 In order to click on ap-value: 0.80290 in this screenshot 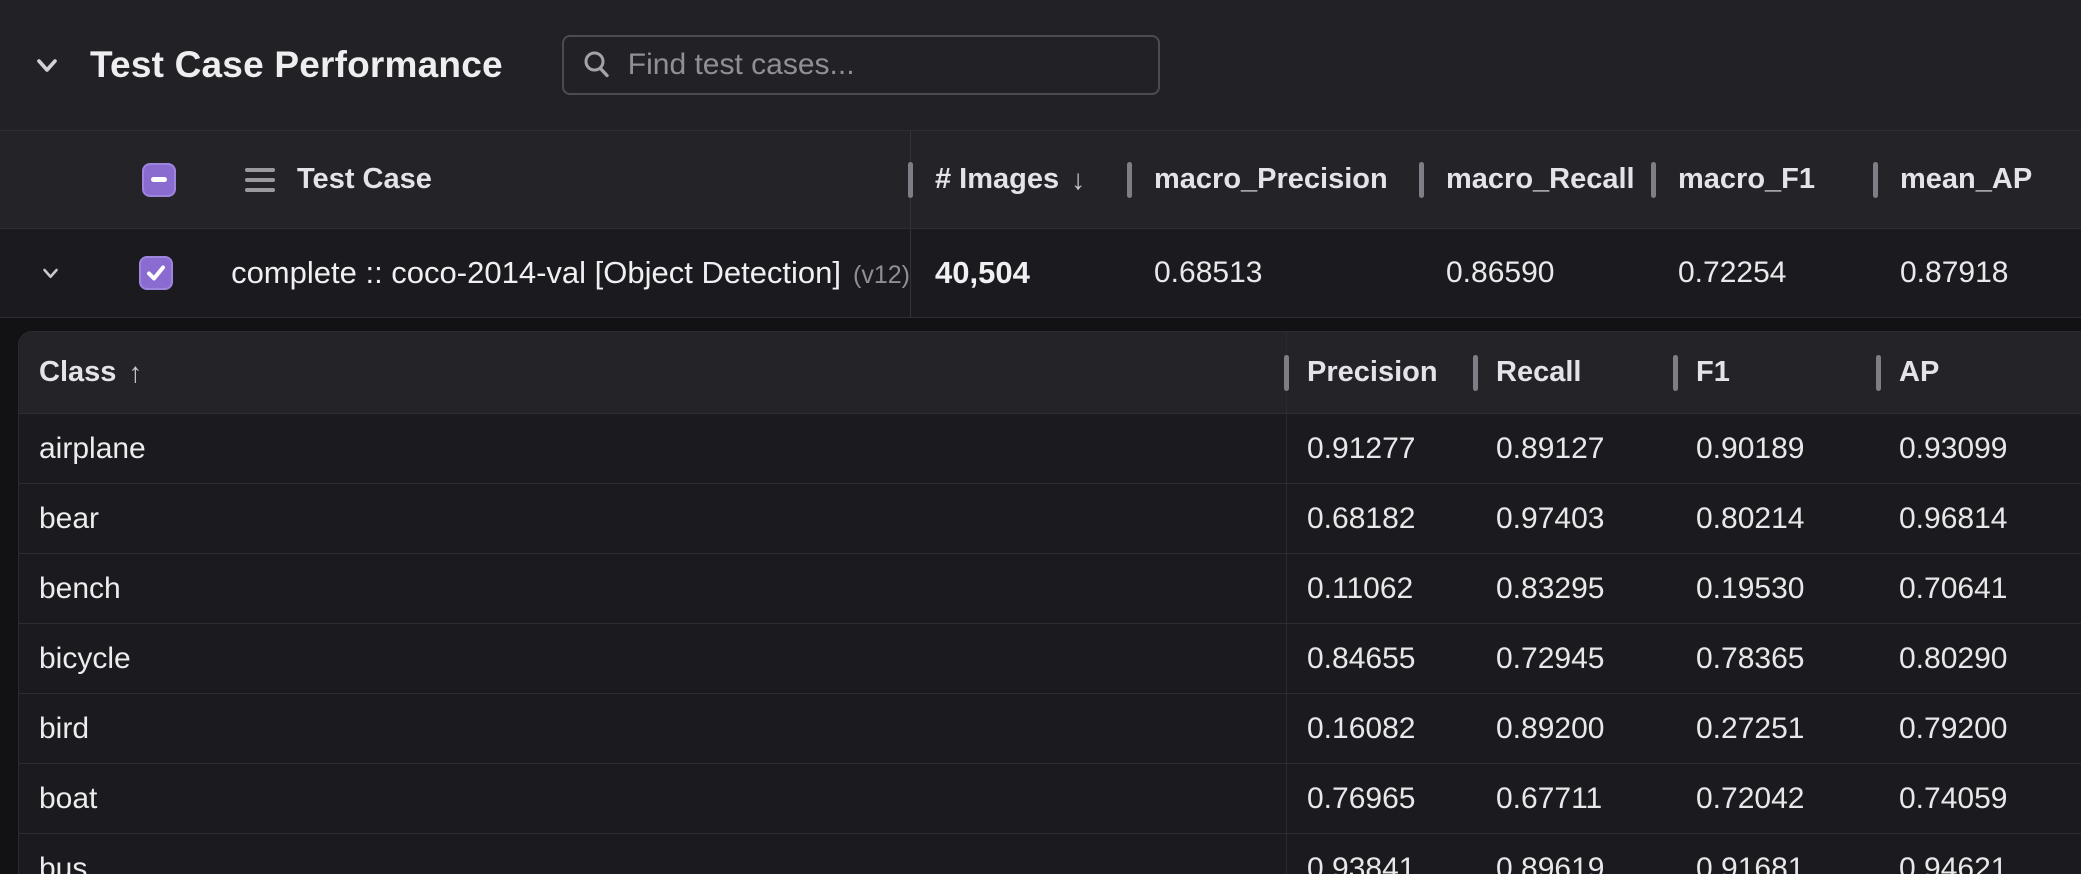, I will do `click(1953, 658)`.